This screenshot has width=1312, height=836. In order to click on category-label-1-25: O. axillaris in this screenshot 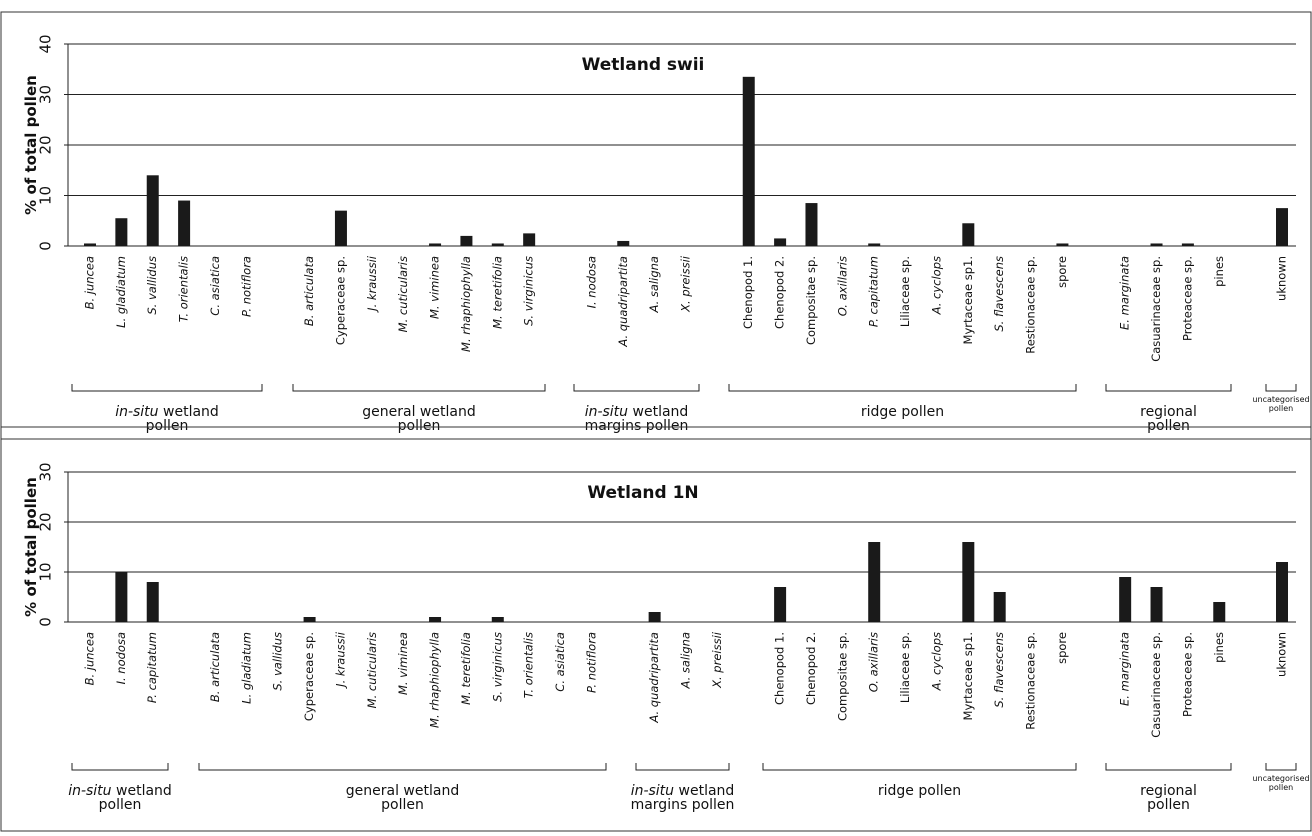, I will do `click(874, 662)`.